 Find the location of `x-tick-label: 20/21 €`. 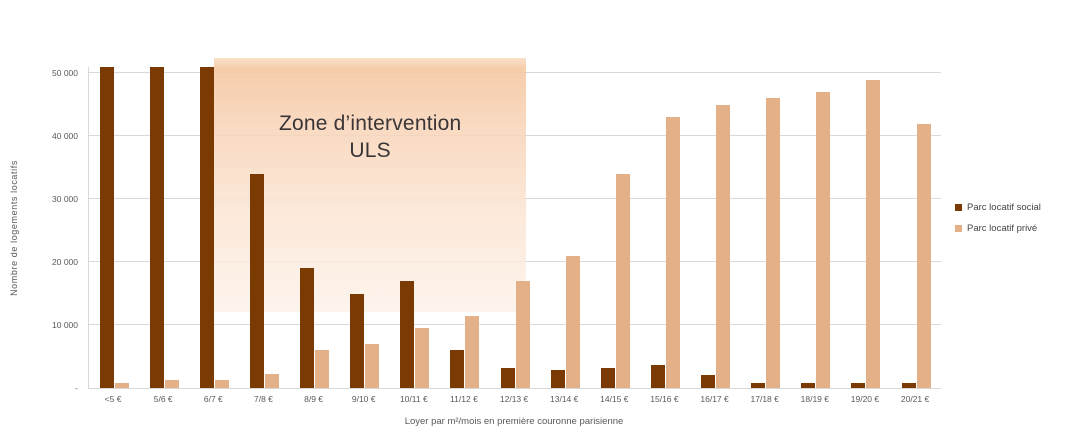

x-tick-label: 20/21 € is located at coordinates (915, 399).